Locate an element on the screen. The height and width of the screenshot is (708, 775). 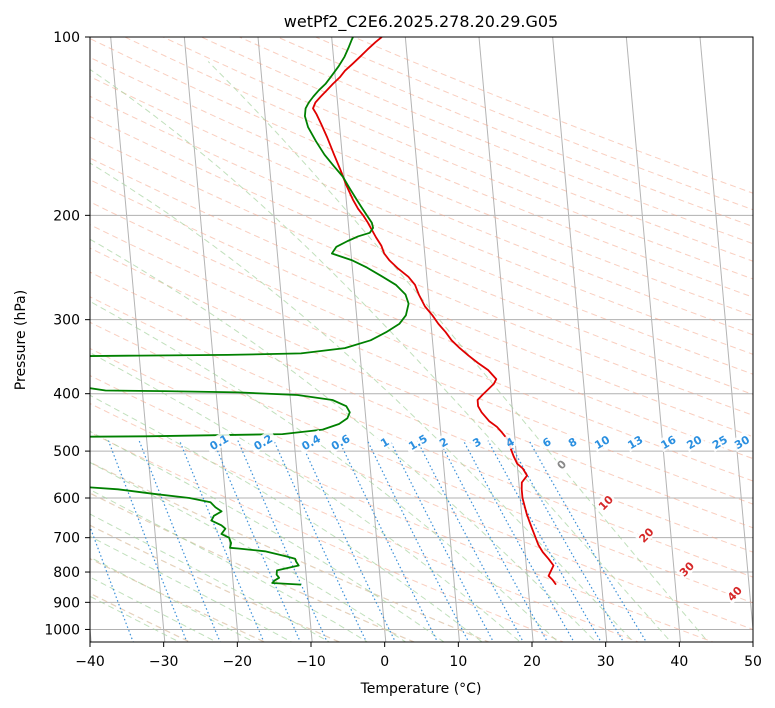
mixing-ratio-label-group: 4 is located at coordinates (509, 442).